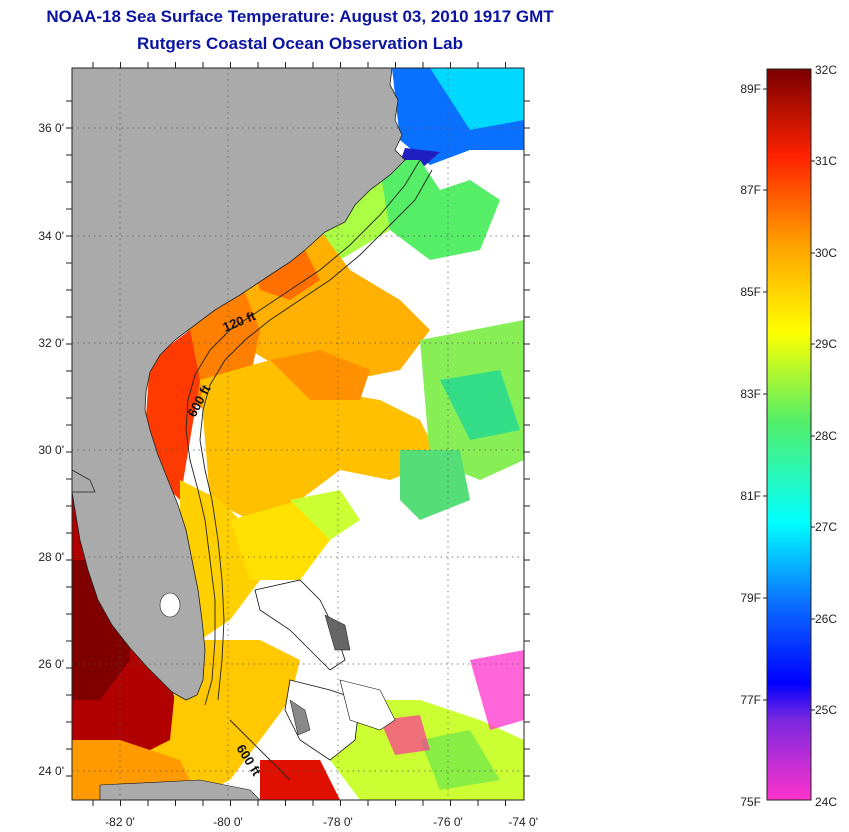 The height and width of the screenshot is (832, 849). Describe the element at coordinates (51, 771) in the screenshot. I see `lat-tick-label: 24 0'` at that location.